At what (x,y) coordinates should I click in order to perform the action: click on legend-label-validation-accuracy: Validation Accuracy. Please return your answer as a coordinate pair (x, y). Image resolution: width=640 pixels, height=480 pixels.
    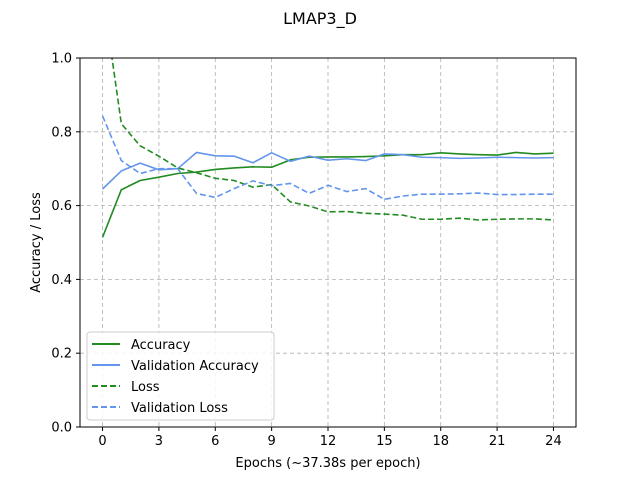
    Looking at the image, I should click on (195, 366).